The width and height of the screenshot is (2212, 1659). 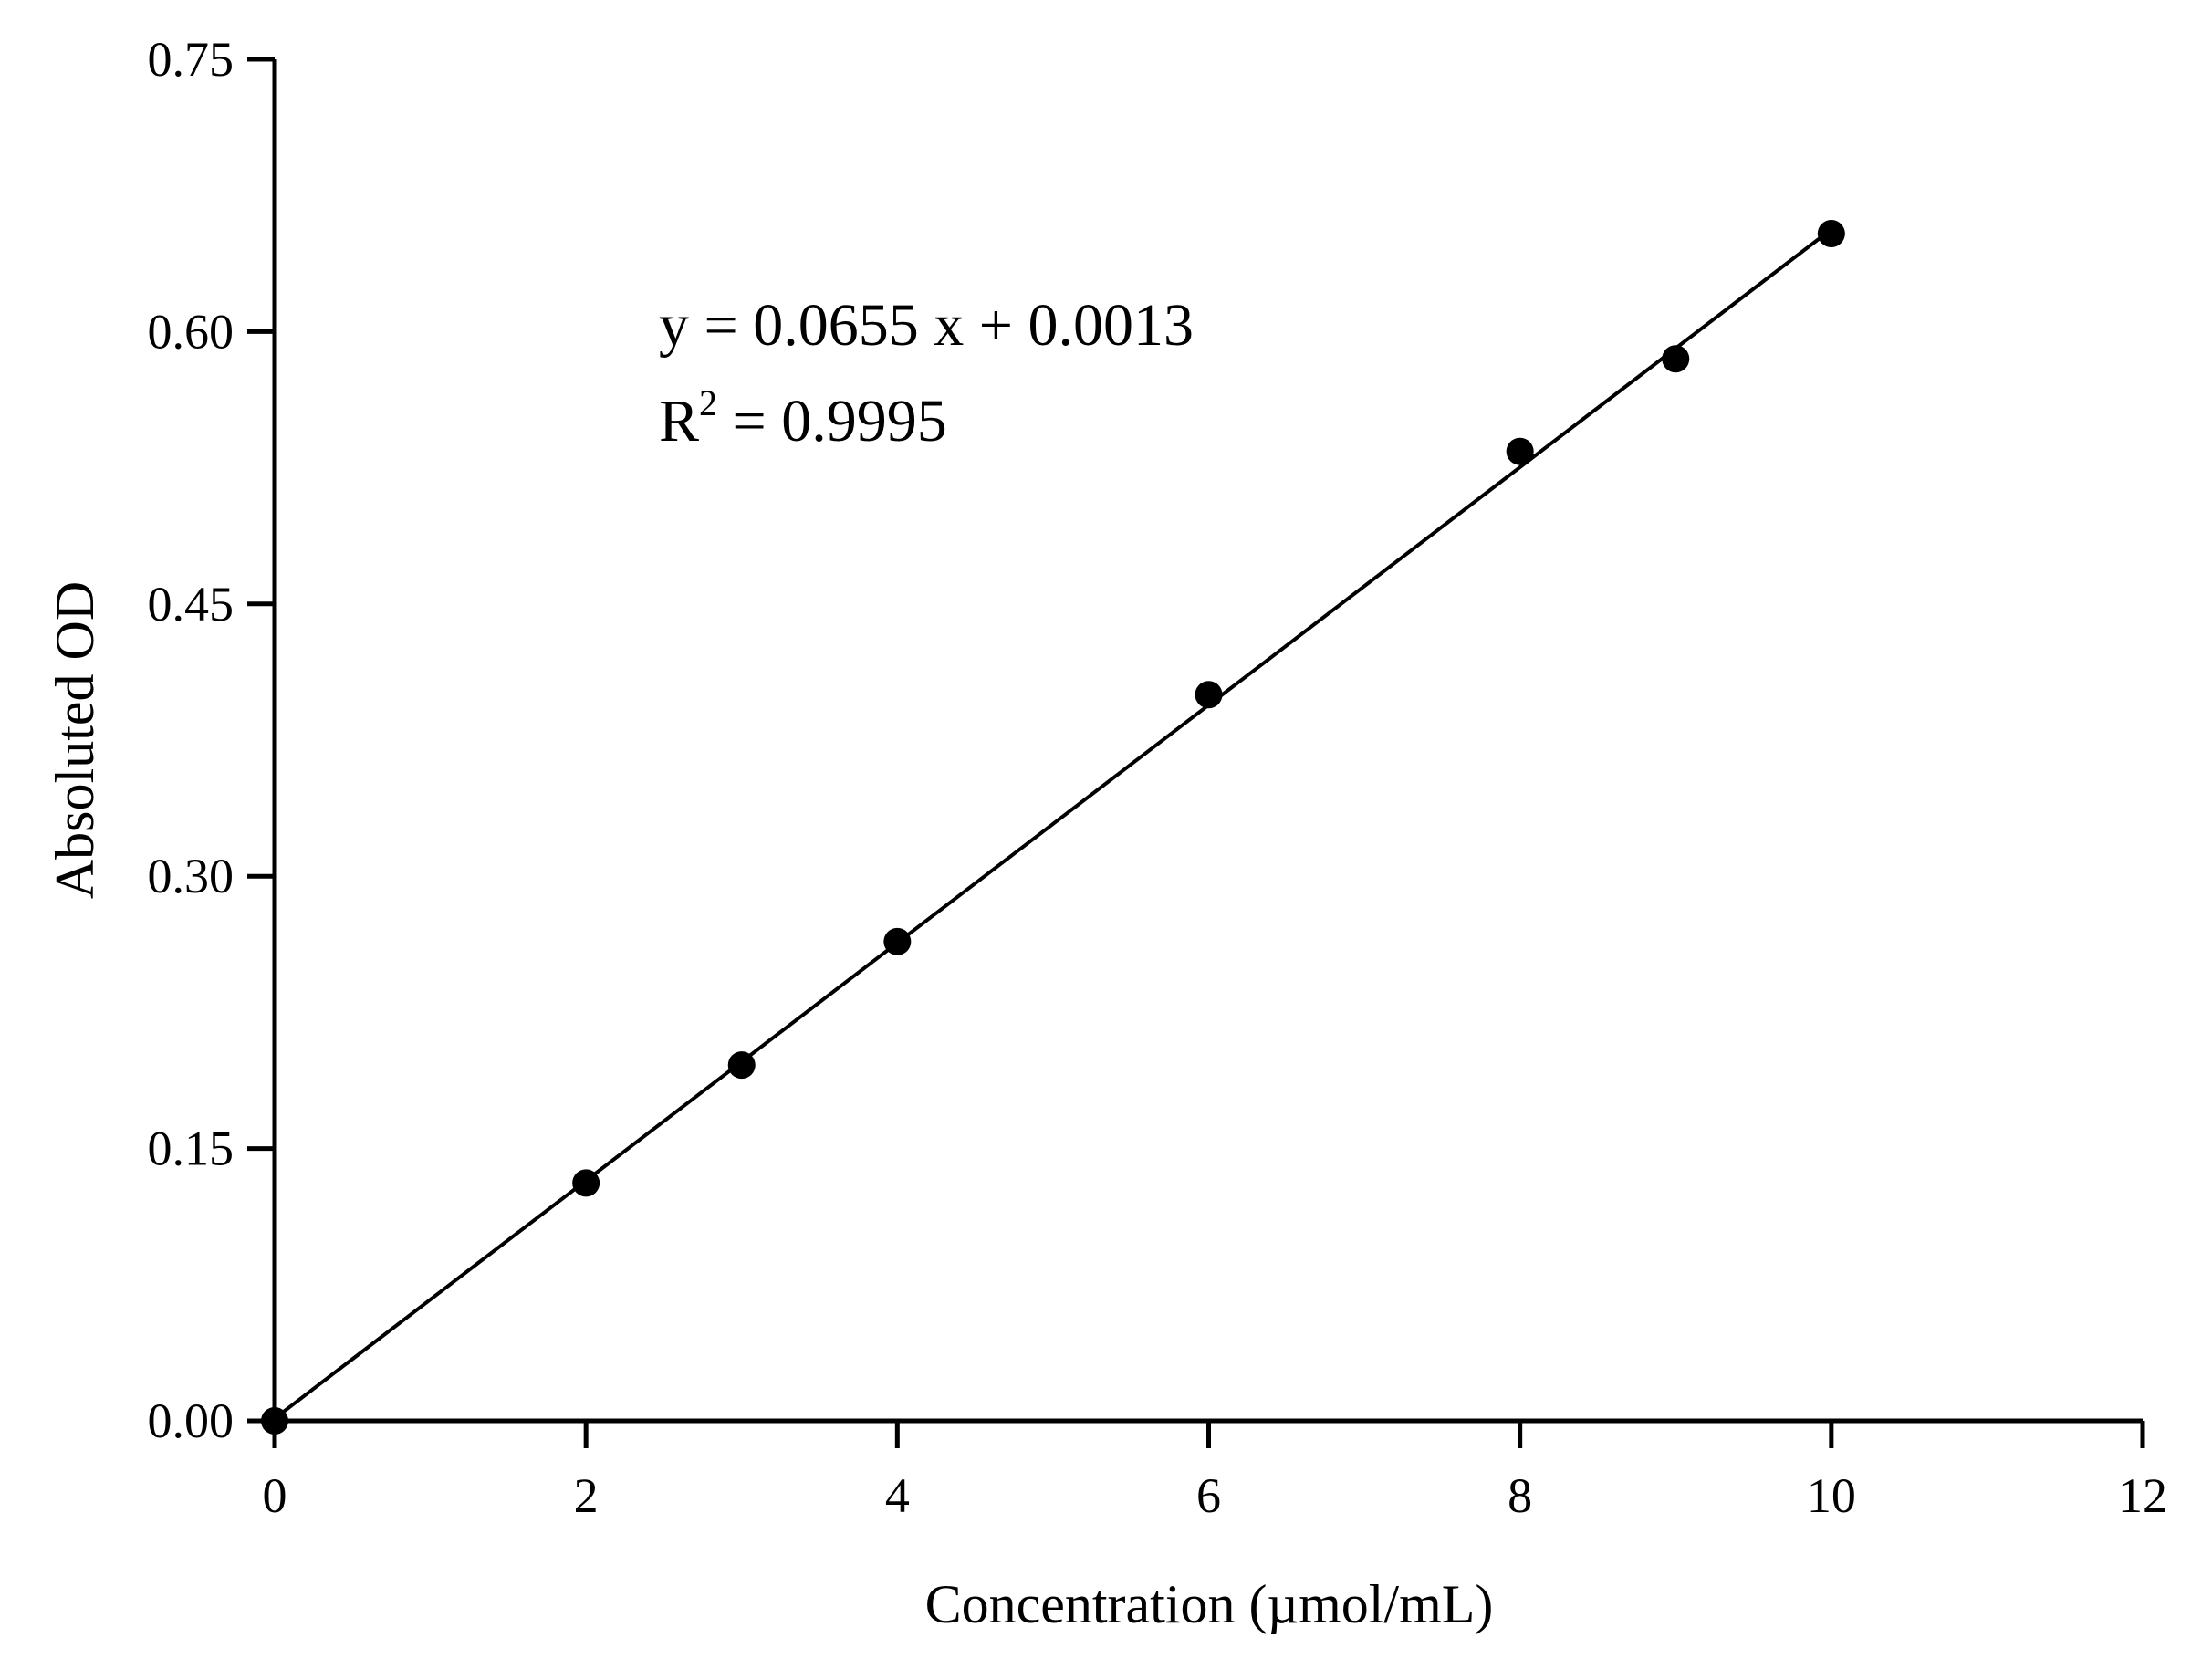 I want to click on x-tick-label: 2, so click(x=586, y=1495).